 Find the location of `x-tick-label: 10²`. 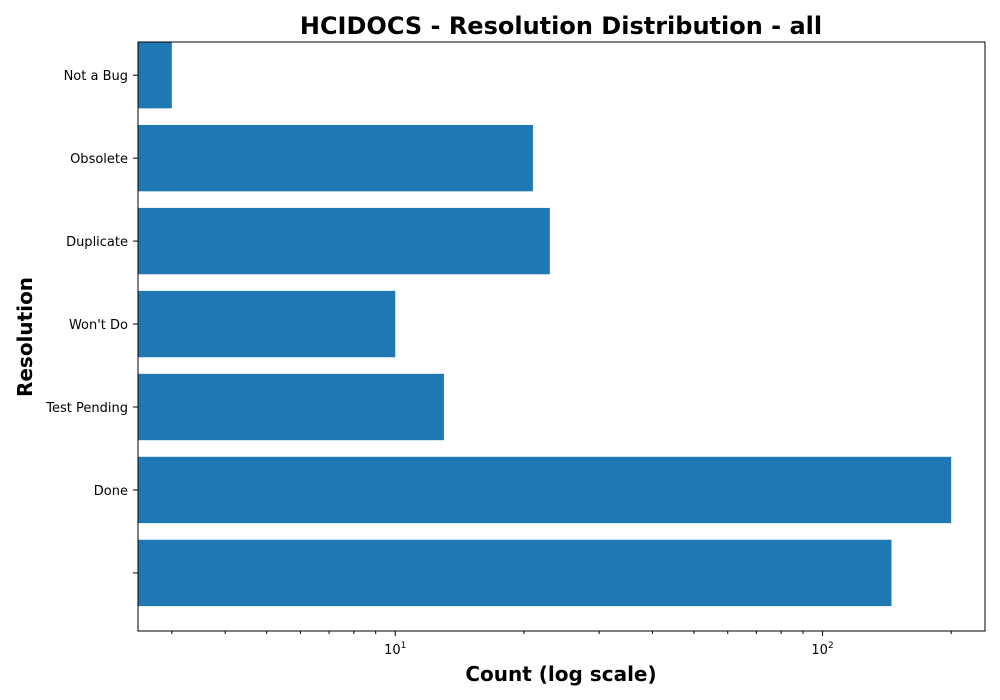

x-tick-label: 10² is located at coordinates (822, 649).